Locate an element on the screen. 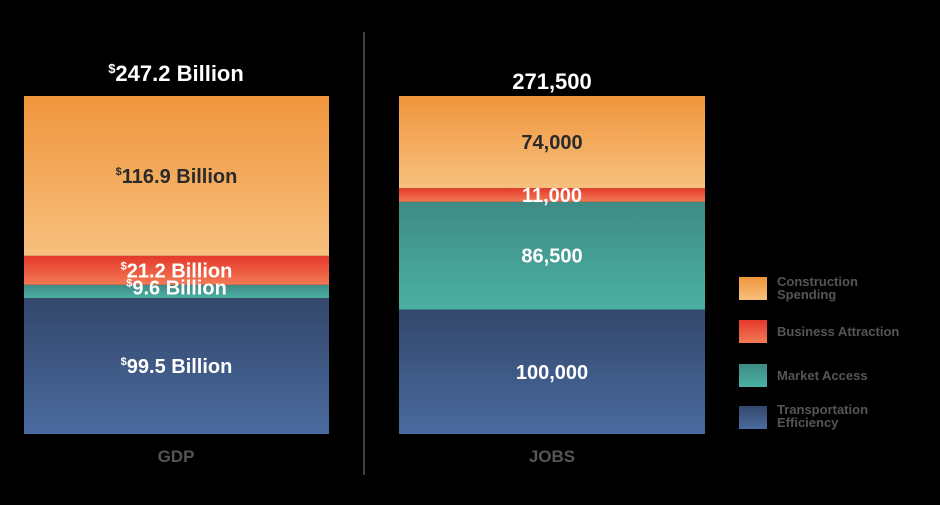  jobs-bar-segment-construction-spending is located at coordinates (552, 142).